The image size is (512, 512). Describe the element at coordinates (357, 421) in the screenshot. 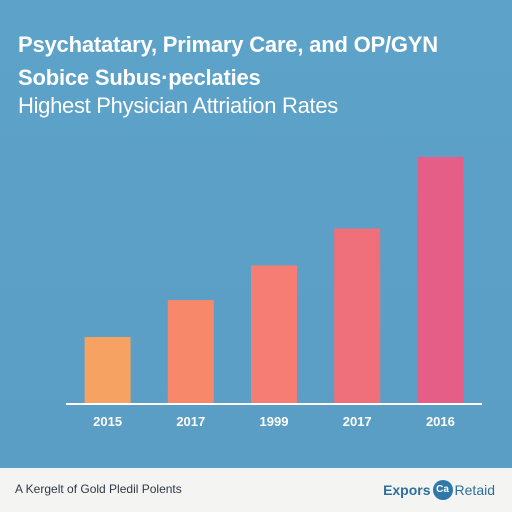

I see `x-tick-label-4: 2017` at that location.